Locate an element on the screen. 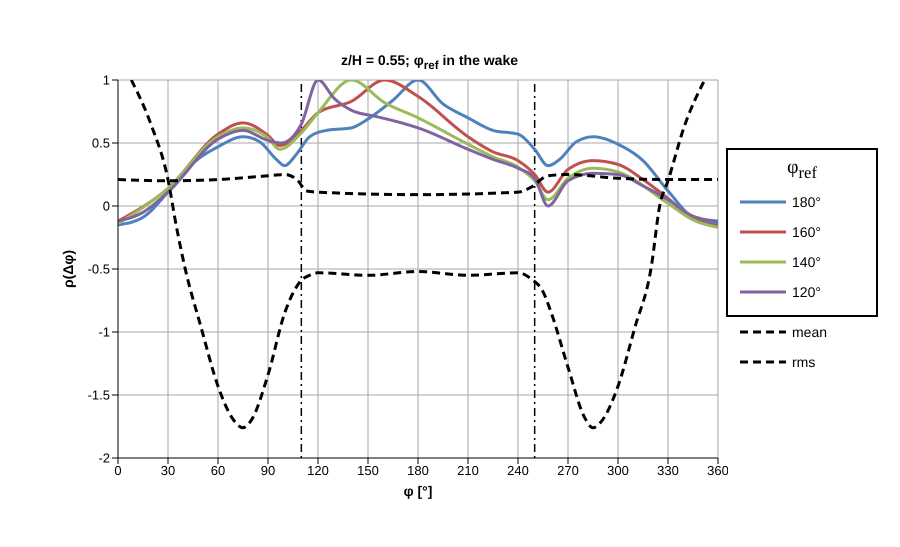  y-tick-label: 0.5 is located at coordinates (101, 143).